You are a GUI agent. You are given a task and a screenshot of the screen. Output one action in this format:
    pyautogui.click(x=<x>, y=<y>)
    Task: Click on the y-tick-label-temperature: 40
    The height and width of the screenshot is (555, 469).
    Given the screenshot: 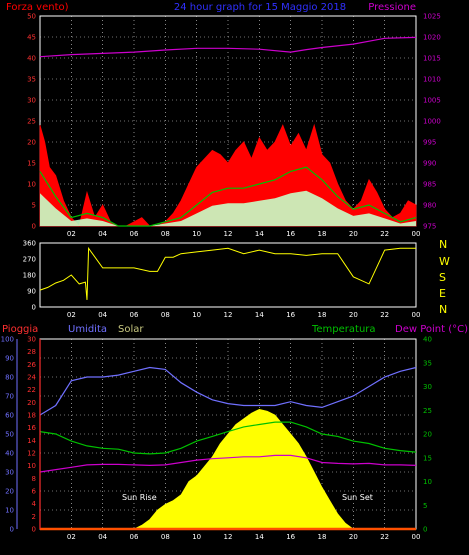 What is the action you would take?
    pyautogui.click(x=427, y=340)
    